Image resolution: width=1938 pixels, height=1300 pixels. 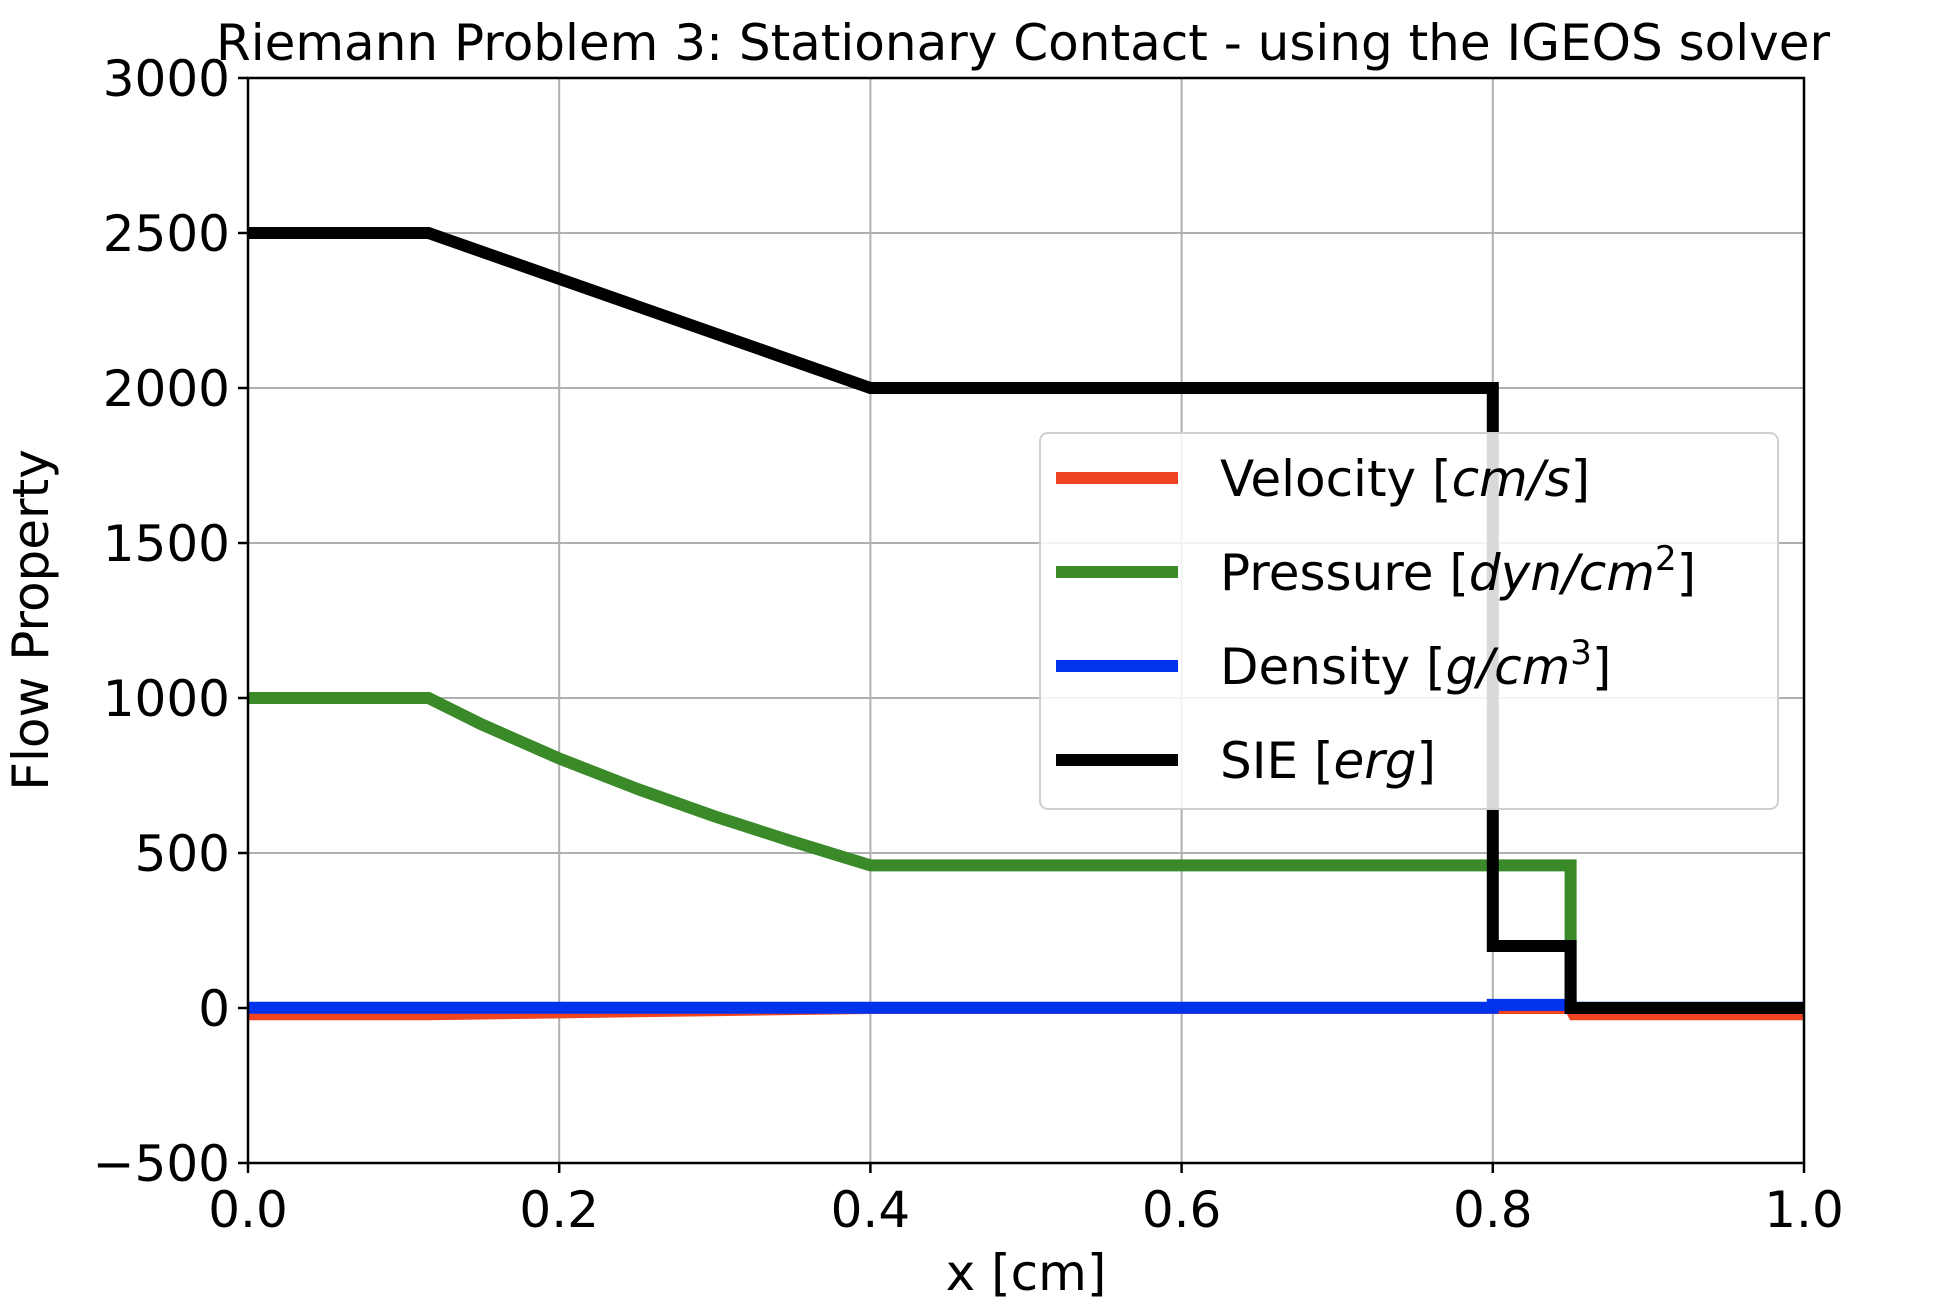 What do you see at coordinates (1581, 653) in the screenshot?
I see `legend-unit-exponent: 3` at bounding box center [1581, 653].